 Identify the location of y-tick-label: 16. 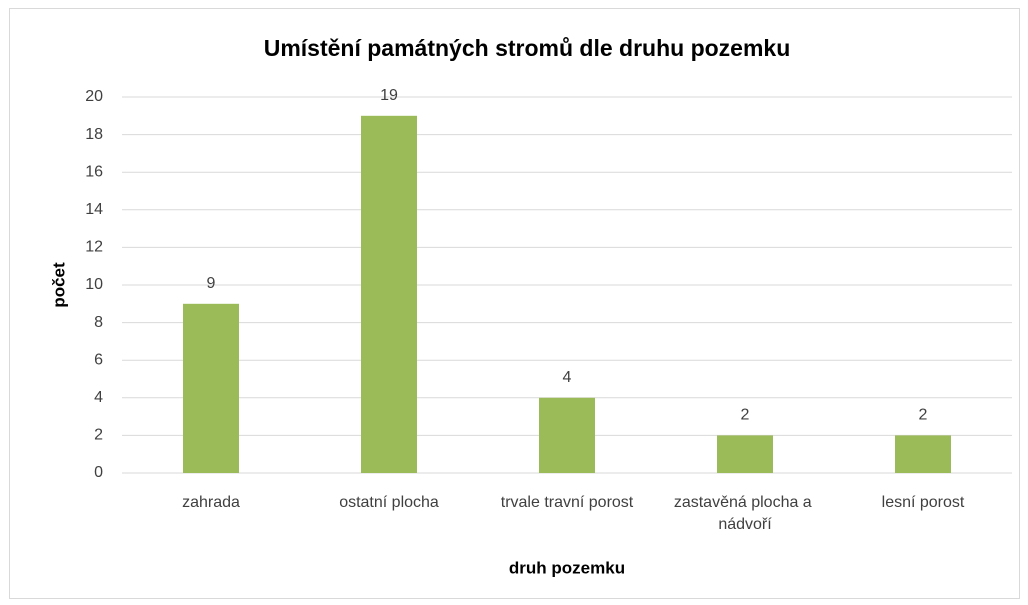
(94, 171).